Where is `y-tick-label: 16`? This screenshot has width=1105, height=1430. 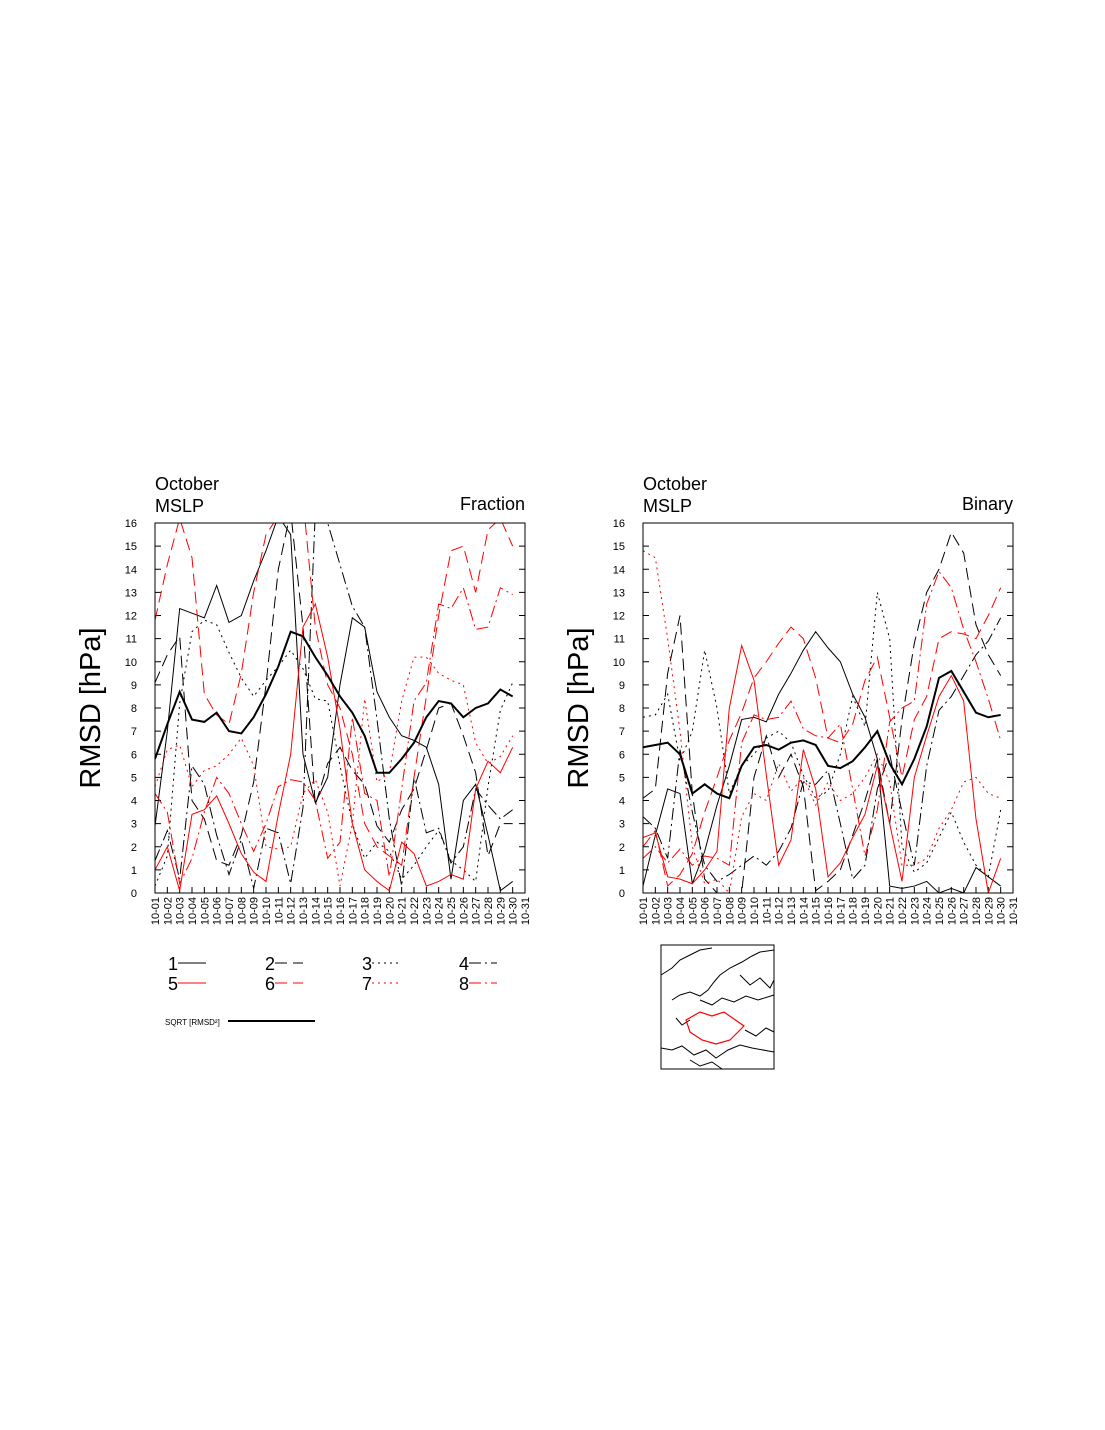
y-tick-label: 16 is located at coordinates (619, 524).